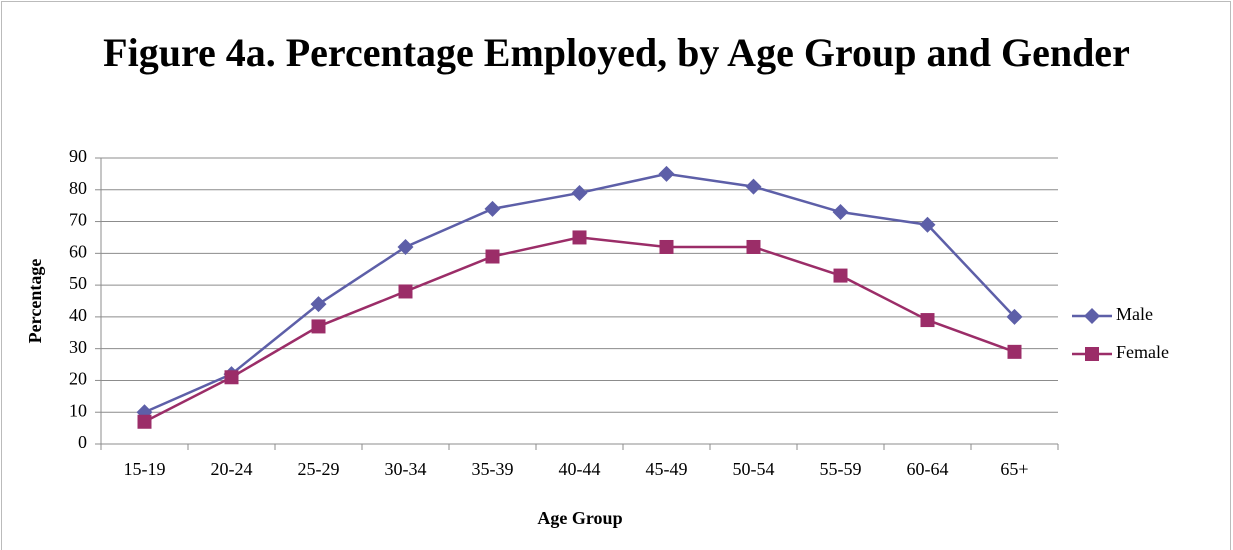  Describe the element at coordinates (78, 347) in the screenshot. I see `y-tick-label: 30` at that location.